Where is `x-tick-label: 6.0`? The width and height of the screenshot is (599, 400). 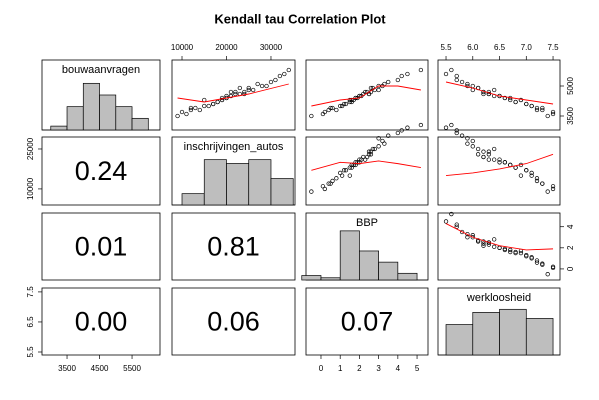
x-tick-label: 6.0 is located at coordinates (473, 47).